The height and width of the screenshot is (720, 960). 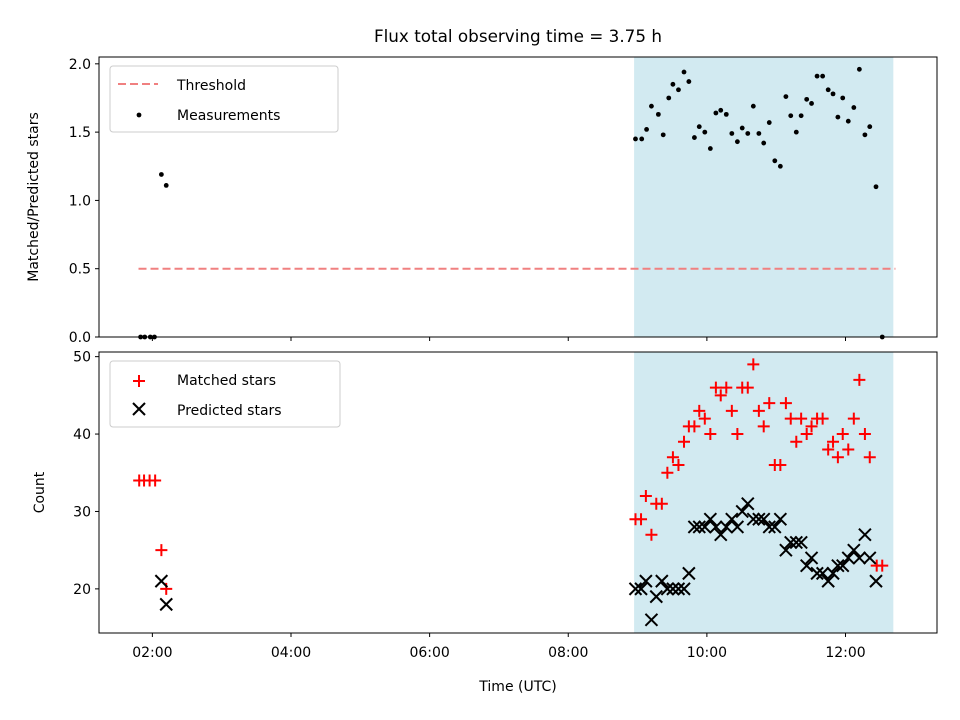 What do you see at coordinates (568, 653) in the screenshot?
I see `x-tick-label: 08:00` at bounding box center [568, 653].